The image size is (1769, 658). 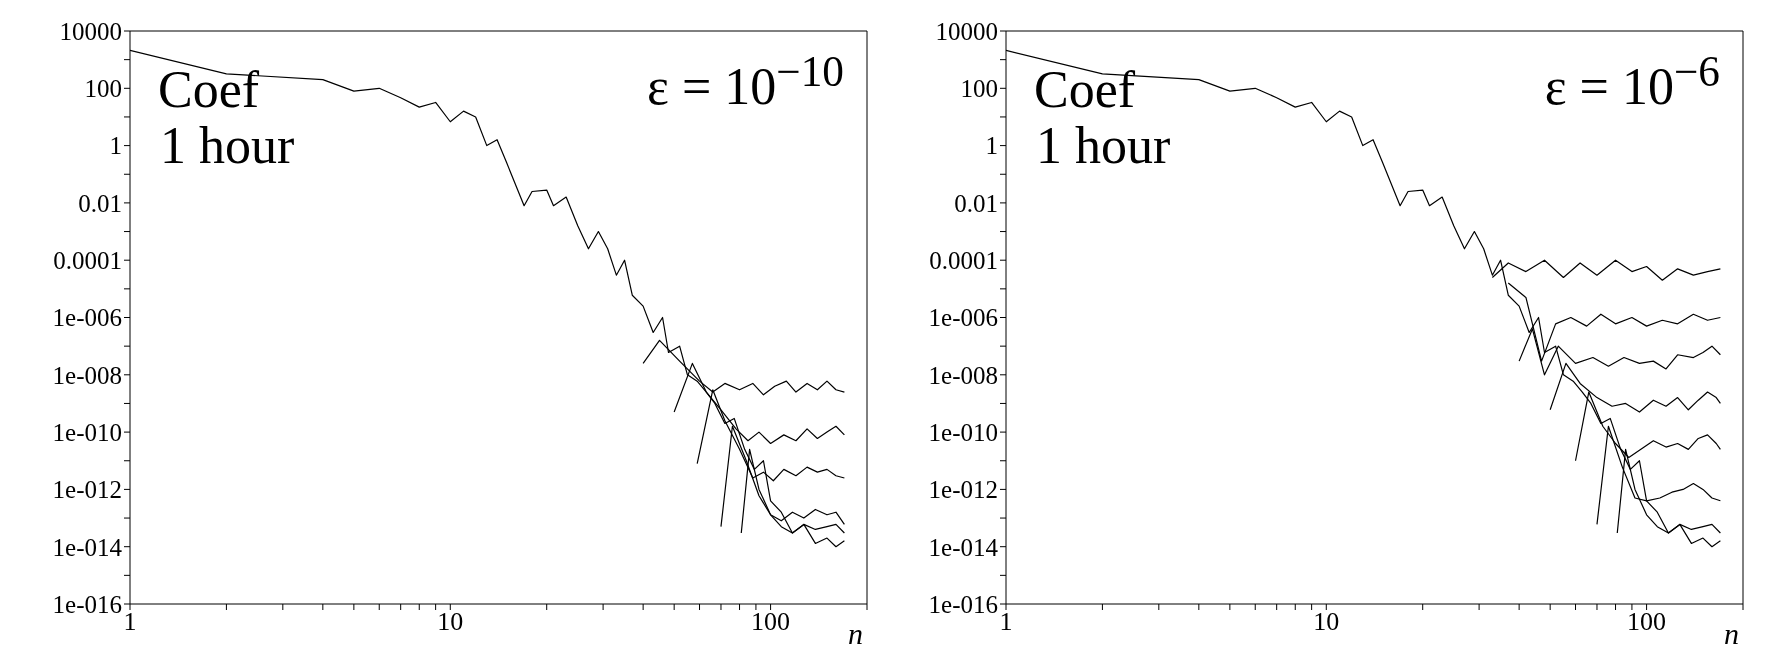 I want to click on annotation: ε = 10$^{−6}$, so click(x=1632, y=81).